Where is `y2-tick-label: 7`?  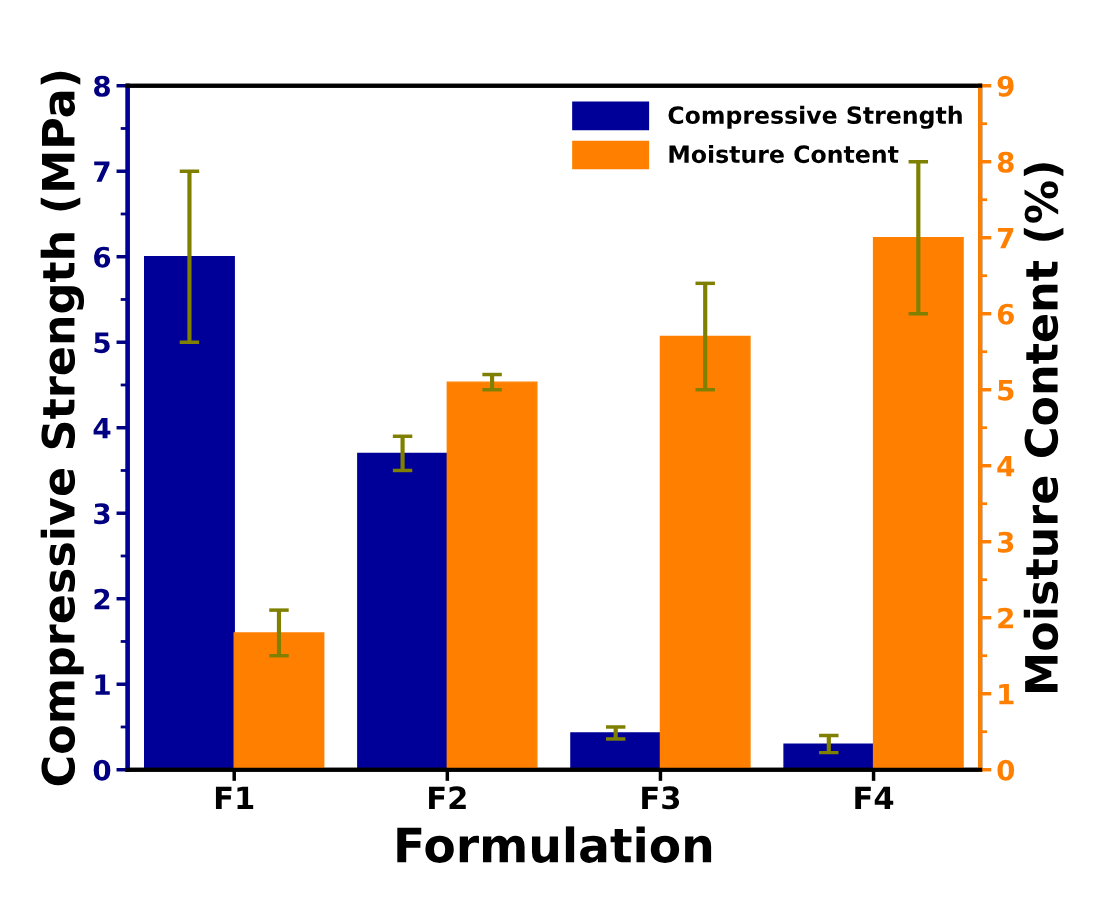
y2-tick-label: 7 is located at coordinates (1005, 238).